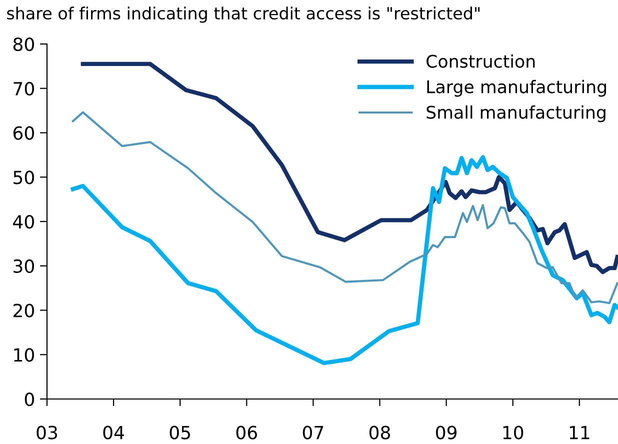 This screenshot has width=618, height=444. What do you see at coordinates (23, 133) in the screenshot?
I see `y-tick-label: 60` at bounding box center [23, 133].